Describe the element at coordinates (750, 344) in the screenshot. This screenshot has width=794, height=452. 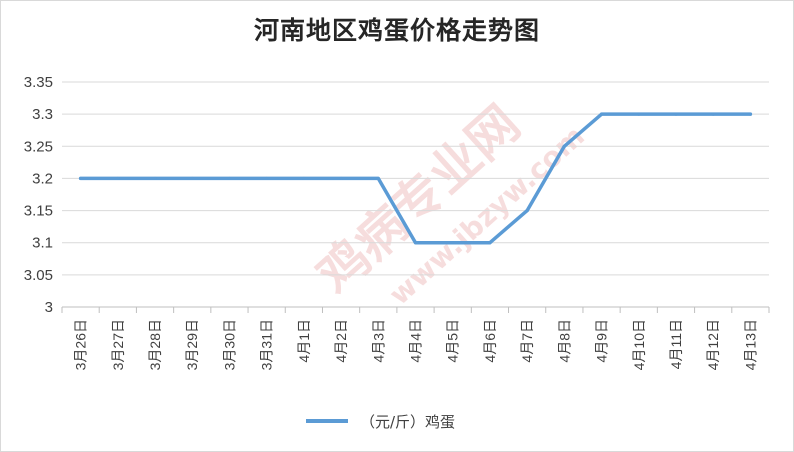
I see `x-tick-label: 4月13日` at that location.